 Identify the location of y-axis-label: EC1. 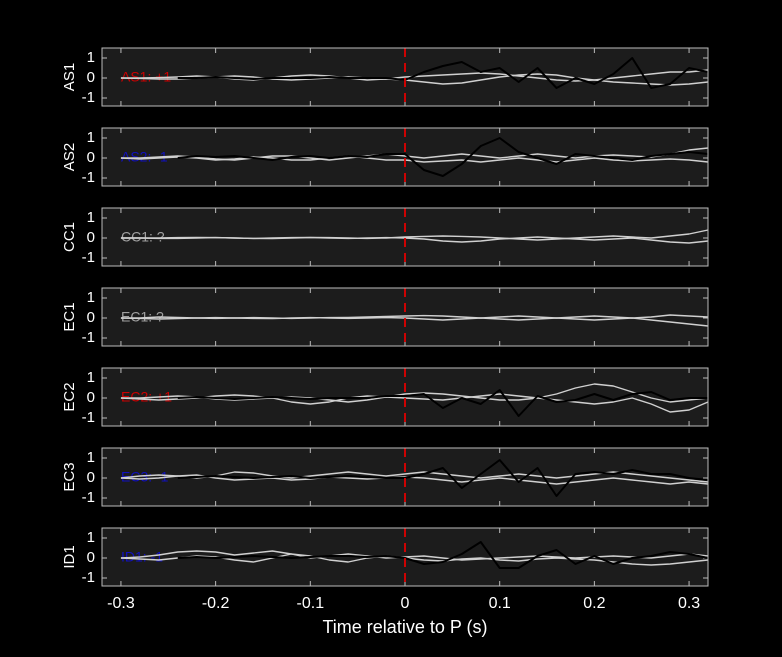
(69, 316).